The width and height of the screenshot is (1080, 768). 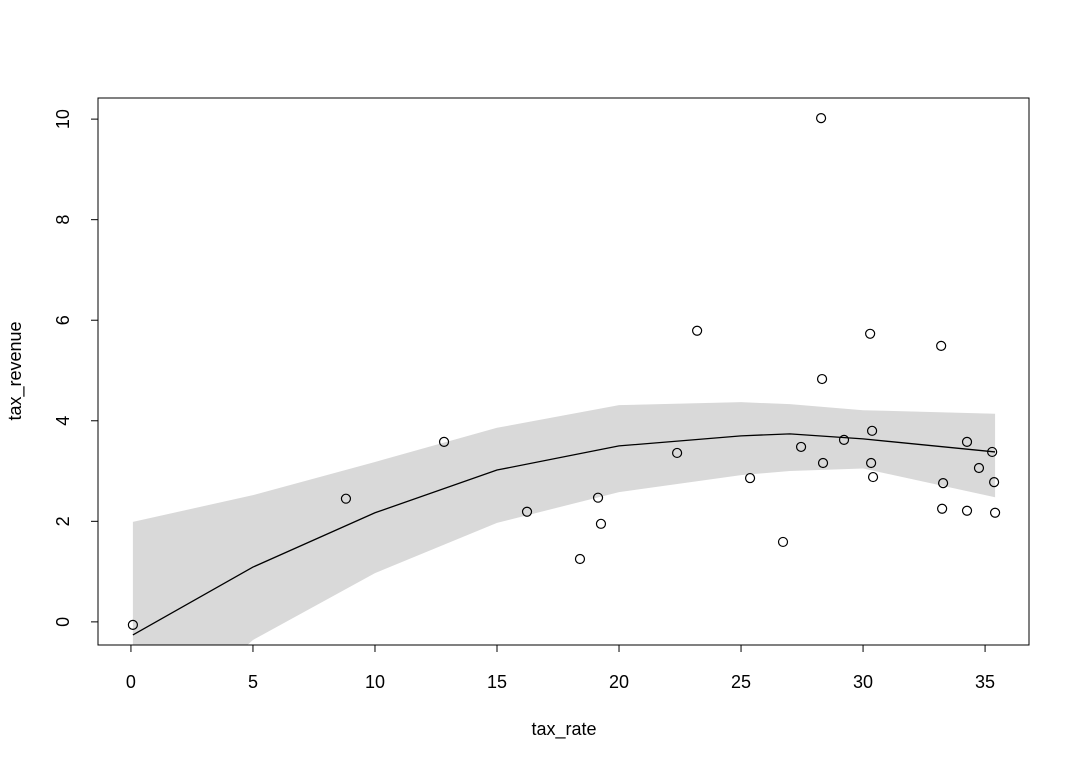 I want to click on x-tick-label: 10, so click(x=375, y=682).